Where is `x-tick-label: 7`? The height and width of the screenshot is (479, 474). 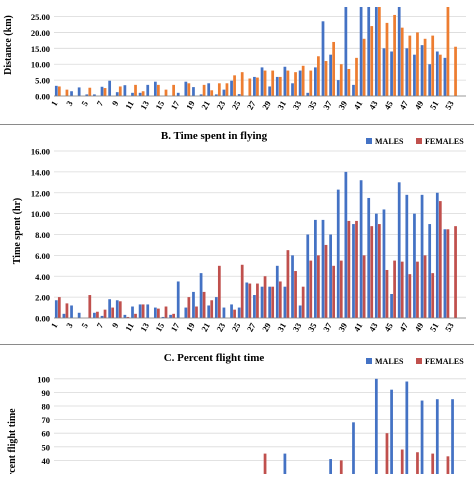
x-tick-label: 7 is located at coordinates (99, 102).